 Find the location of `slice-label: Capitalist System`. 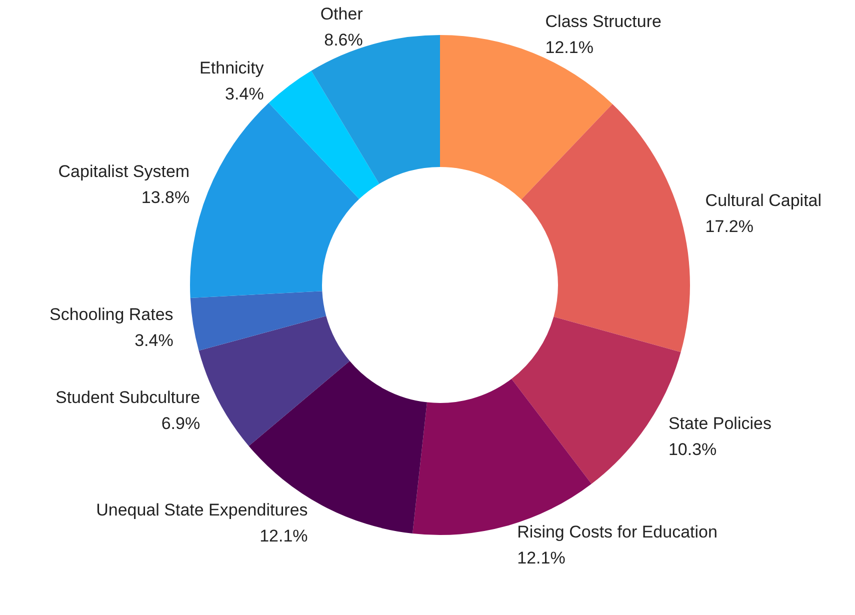

slice-label: Capitalist System is located at coordinates (124, 171).